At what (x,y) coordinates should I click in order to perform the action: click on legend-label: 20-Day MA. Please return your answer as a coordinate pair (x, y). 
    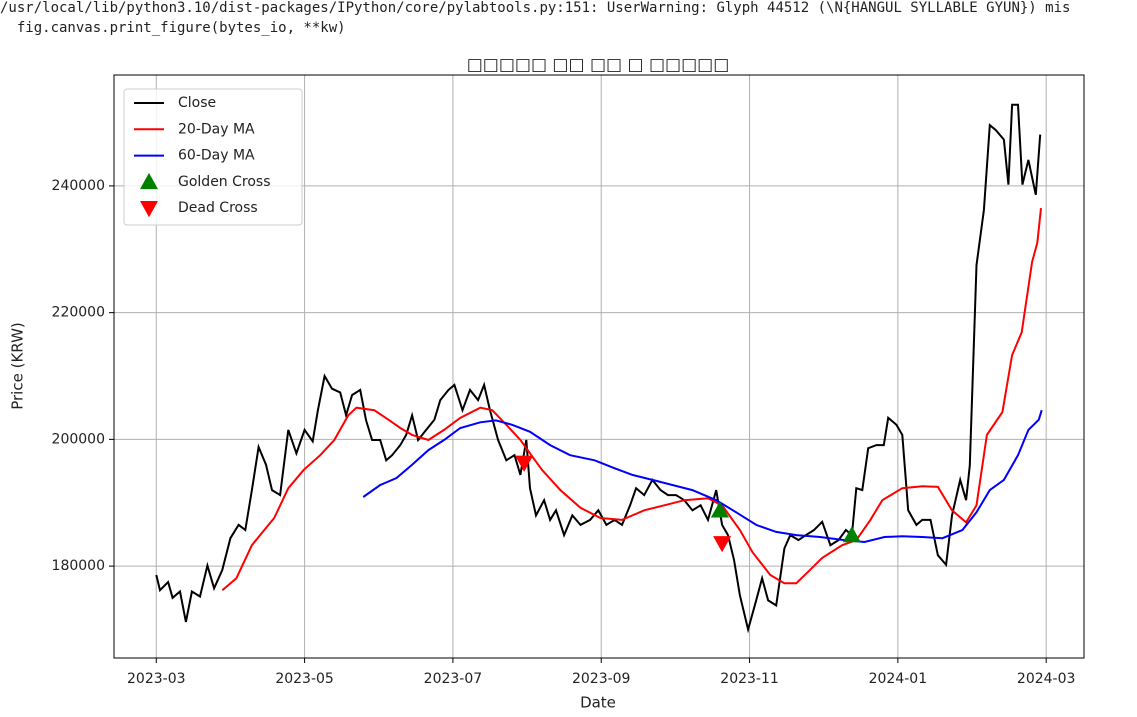
    Looking at the image, I should click on (216, 129).